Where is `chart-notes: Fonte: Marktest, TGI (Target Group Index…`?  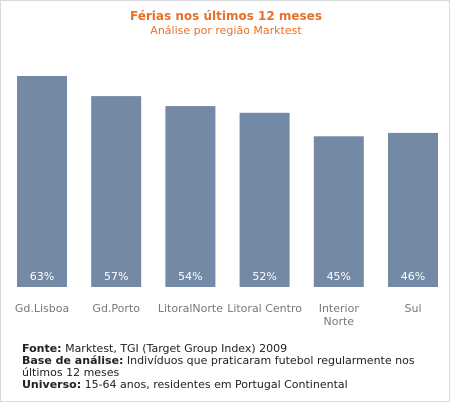 chart-notes: Fonte: Marktest, TGI (Target Group Index… is located at coordinates (222, 367).